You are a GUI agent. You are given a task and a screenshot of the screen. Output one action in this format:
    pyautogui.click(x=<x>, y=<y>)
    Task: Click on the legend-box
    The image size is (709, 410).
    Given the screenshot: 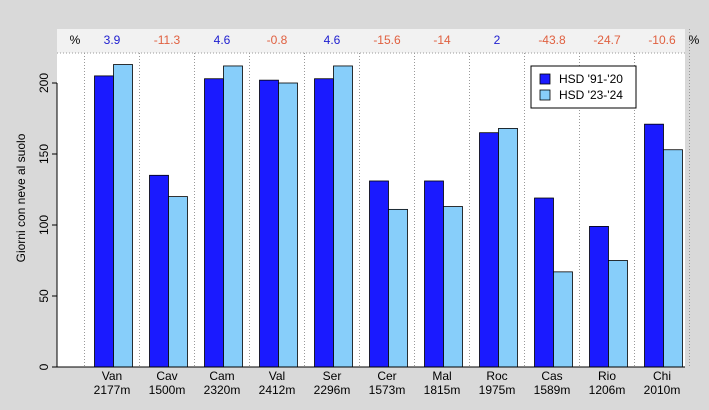 What is the action you would take?
    pyautogui.click(x=583, y=87)
    